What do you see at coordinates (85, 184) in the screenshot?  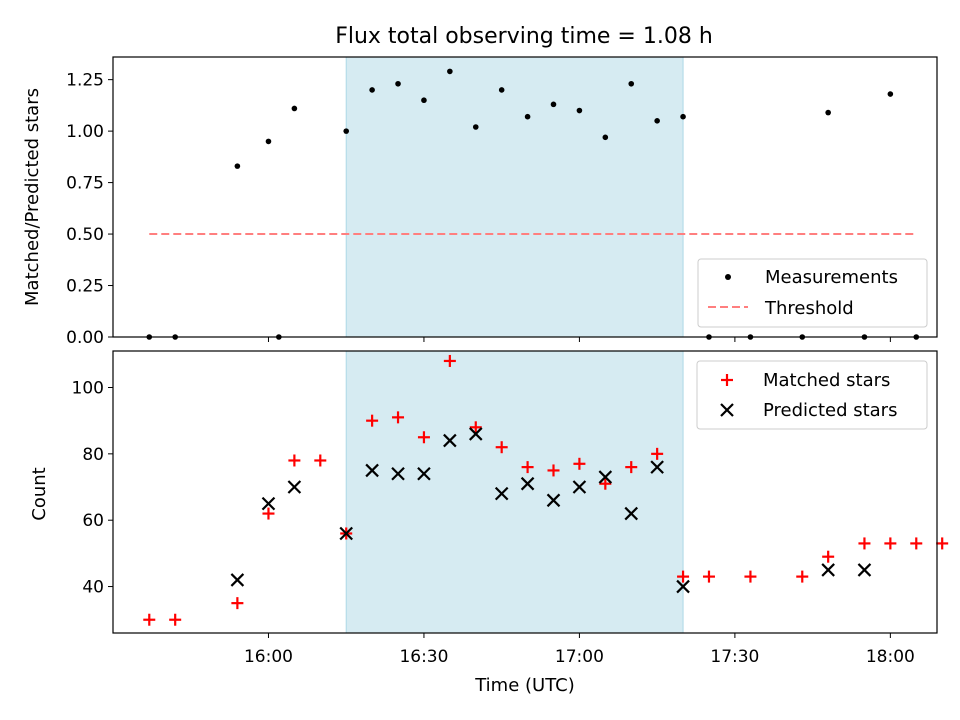 I see `top-y-tick-label: 0.75` at bounding box center [85, 184].